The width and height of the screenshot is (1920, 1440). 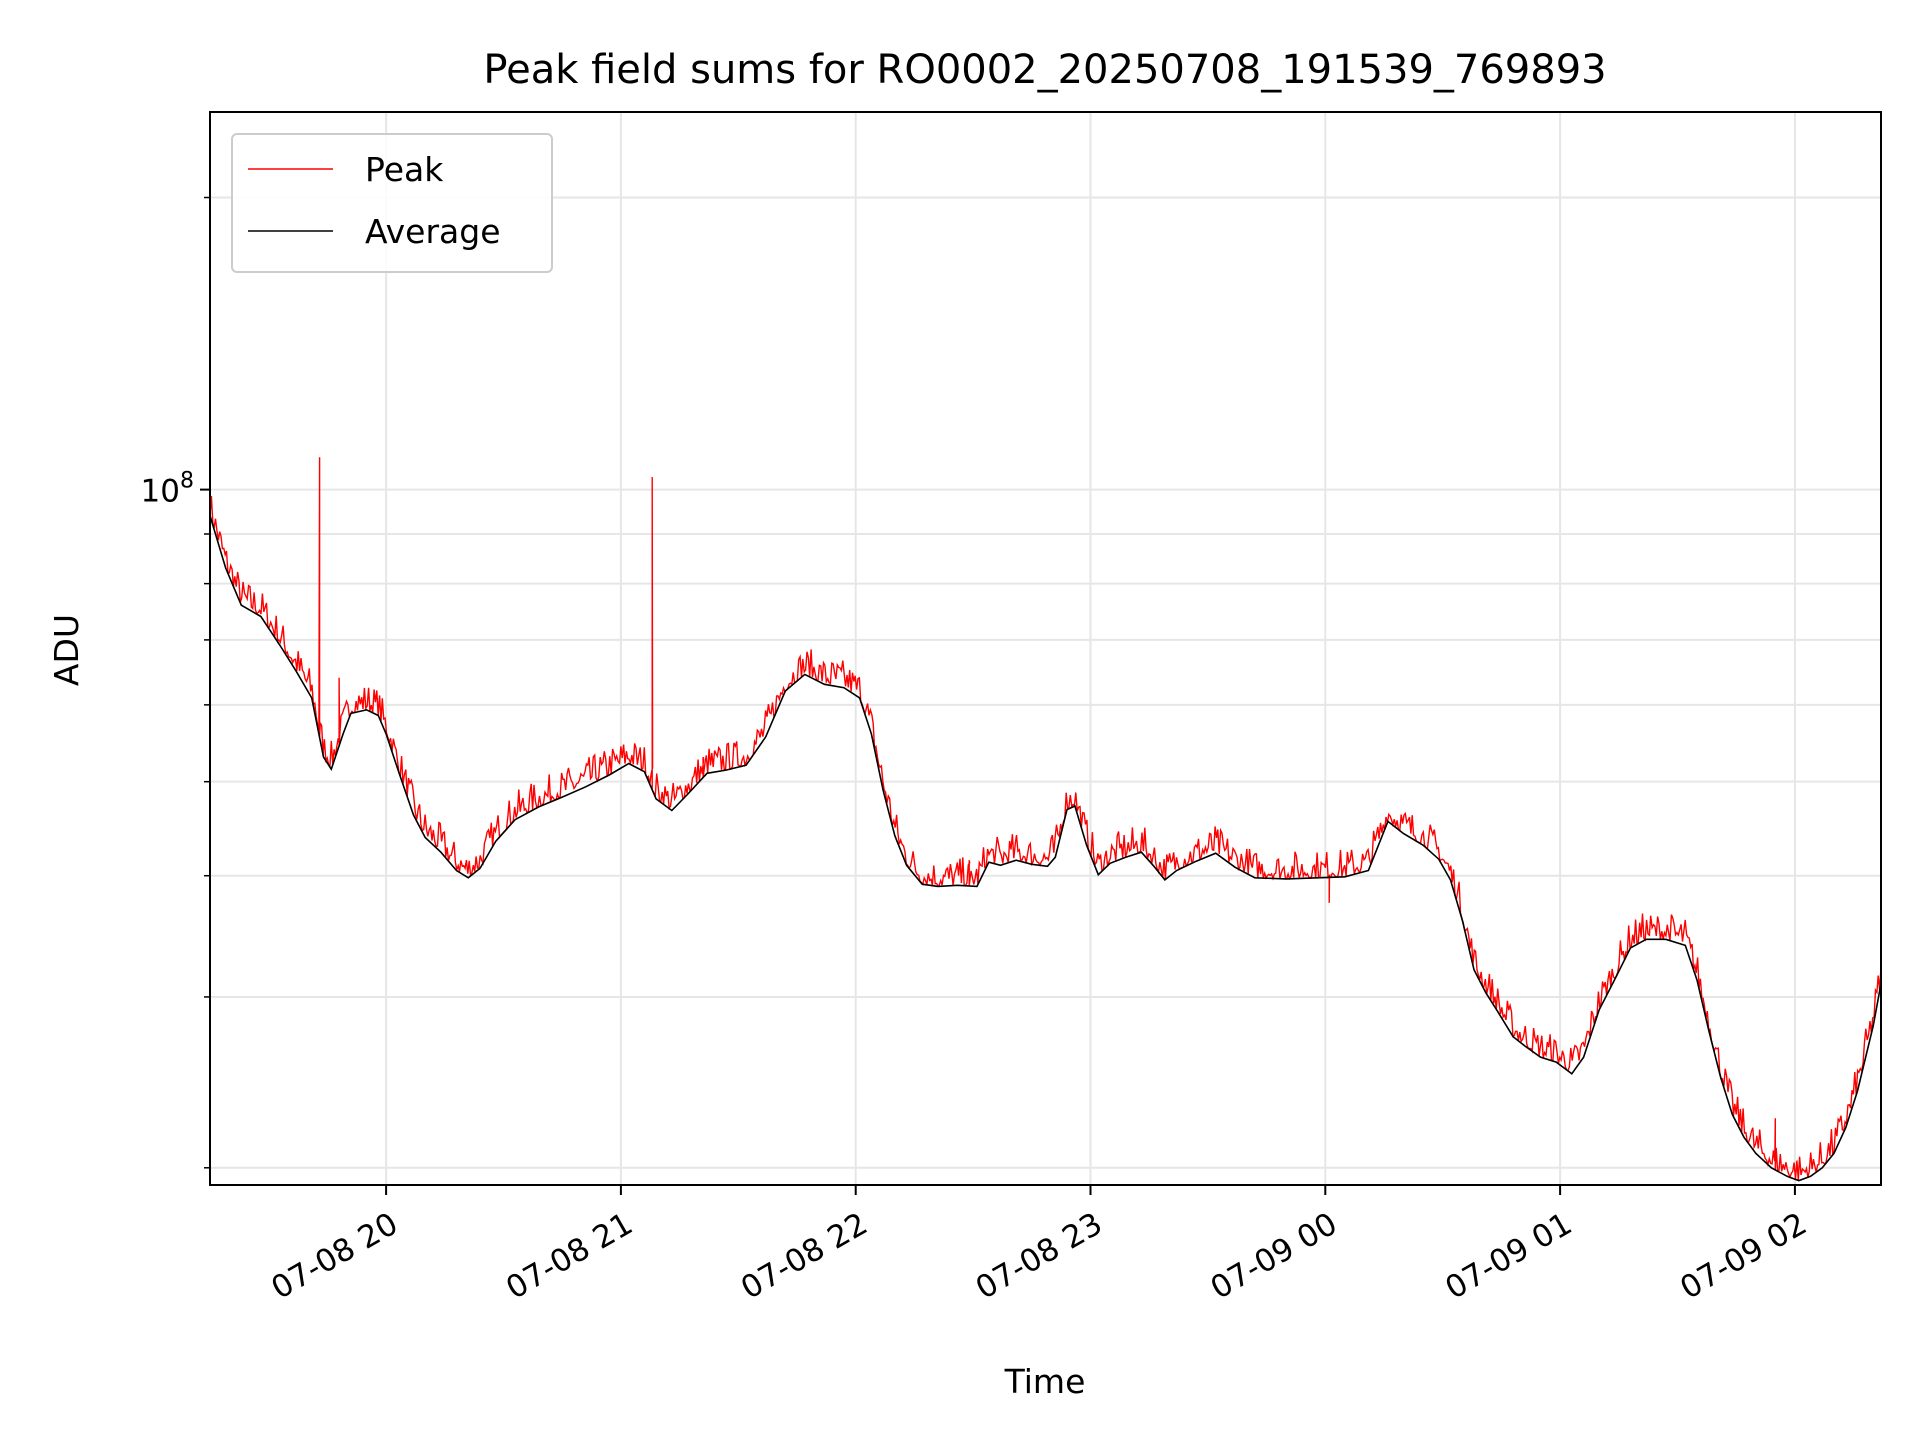 What do you see at coordinates (66, 650) in the screenshot?
I see `y-axis-label: ADU` at bounding box center [66, 650].